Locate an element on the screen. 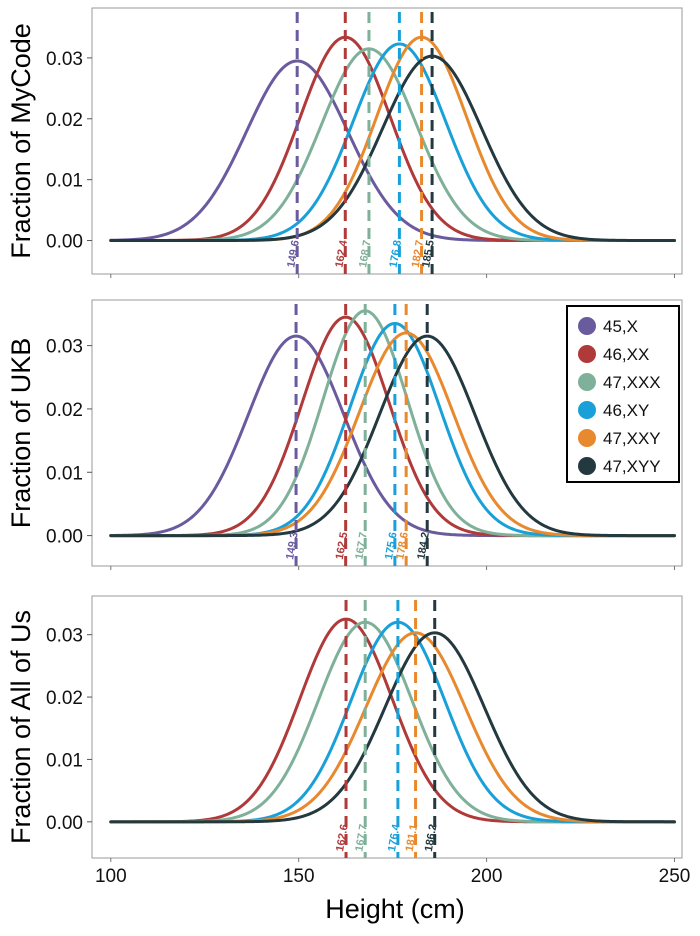 The image size is (700, 936). legend-label-45,X: 45,X is located at coordinates (620, 326).